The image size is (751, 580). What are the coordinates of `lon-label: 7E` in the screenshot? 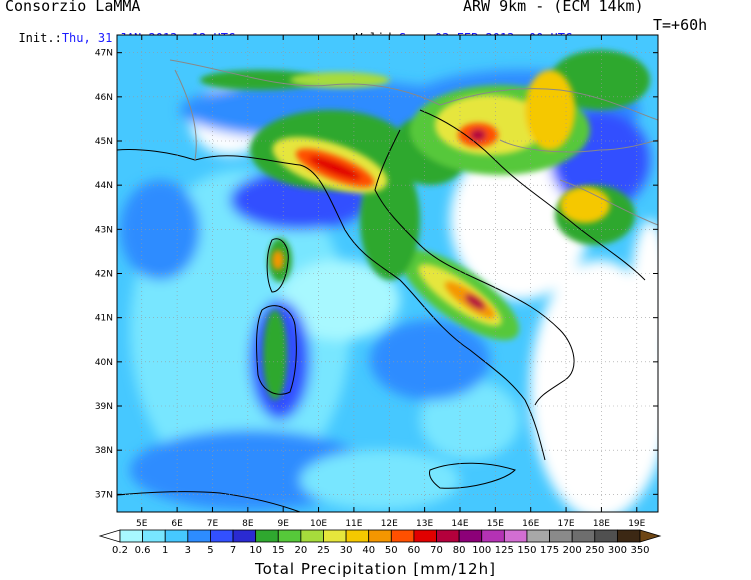 It's located at (213, 524).